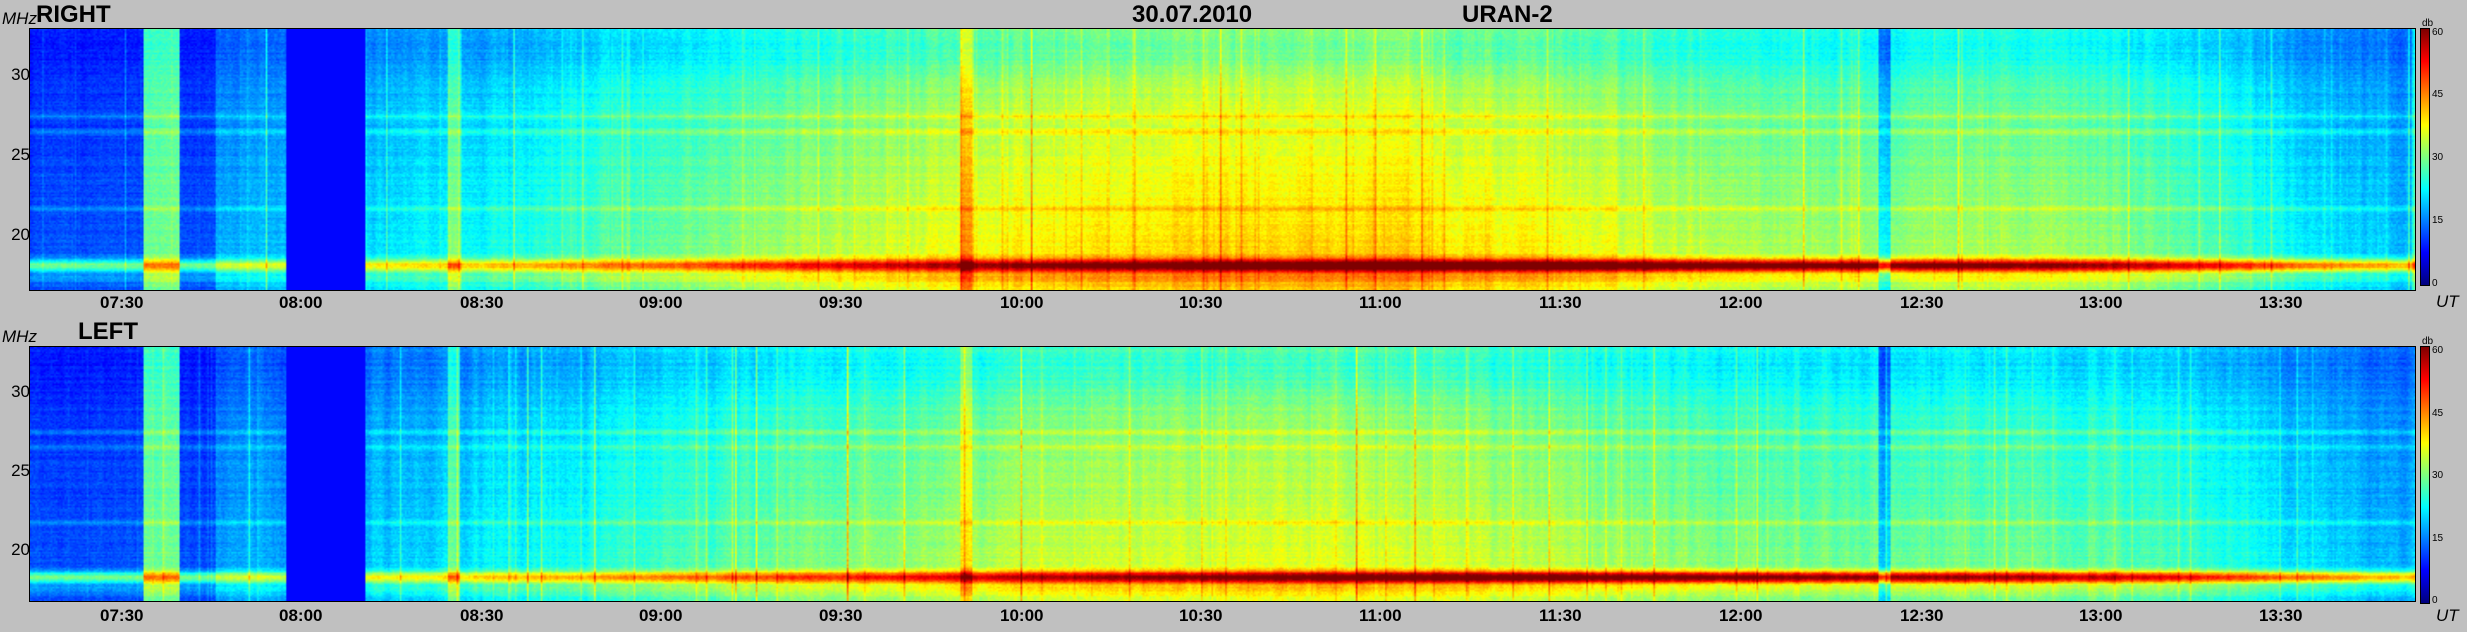  What do you see at coordinates (19, 336) in the screenshot?
I see `y-axis-unit-left: MHz` at bounding box center [19, 336].